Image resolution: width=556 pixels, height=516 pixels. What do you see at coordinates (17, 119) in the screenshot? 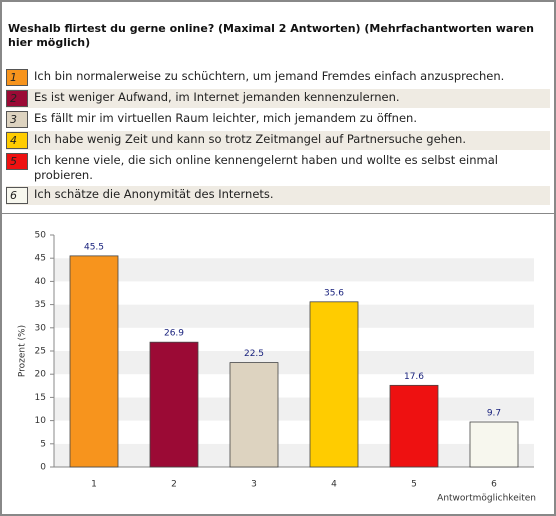
I see `legend-number: 3` at bounding box center [17, 119].